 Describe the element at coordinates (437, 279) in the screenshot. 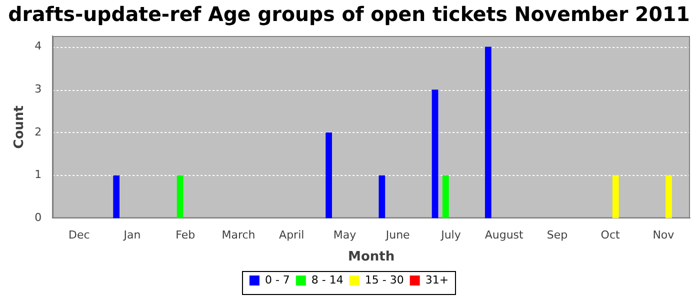

I see `legend-label: 31+` at that location.